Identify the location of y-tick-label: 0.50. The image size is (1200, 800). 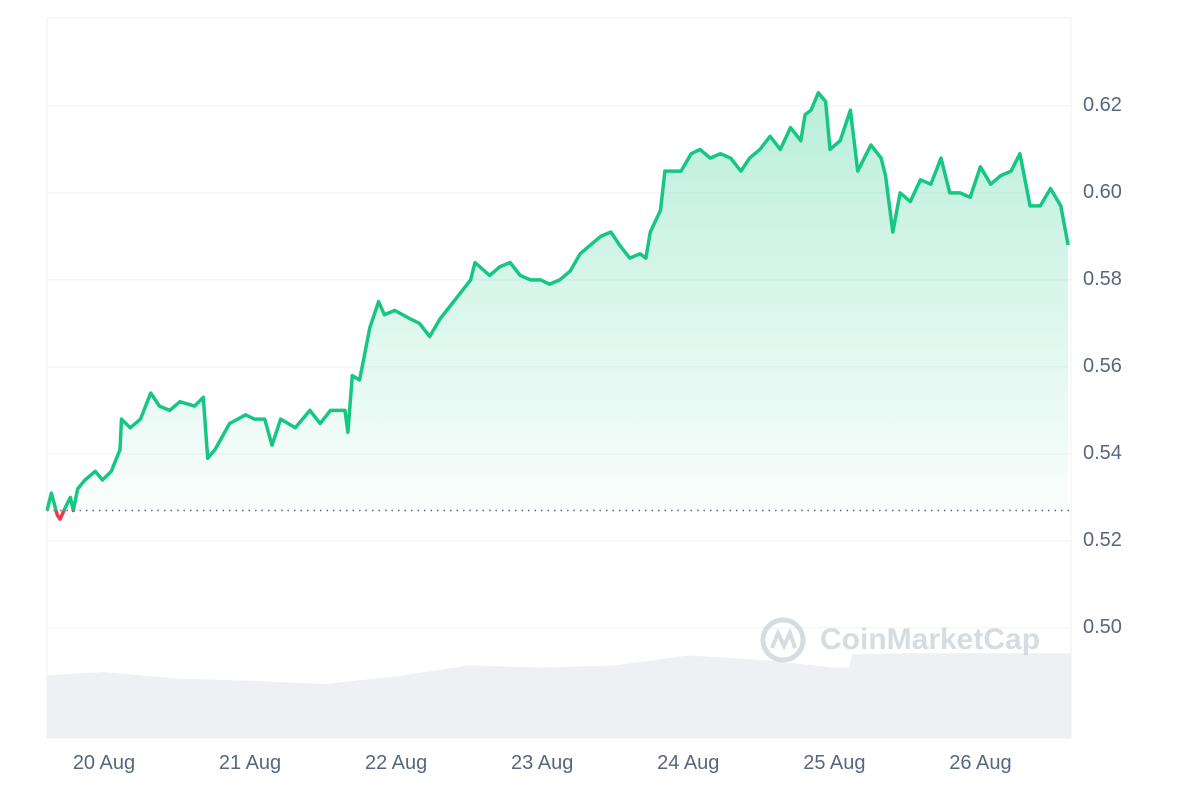
(1102, 627).